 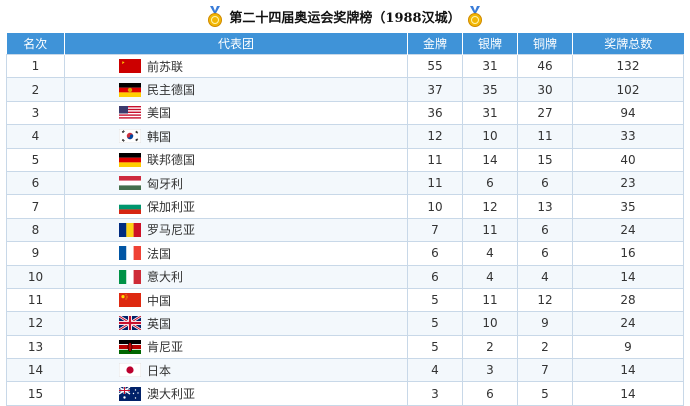 What do you see at coordinates (130, 300) in the screenshot?
I see `china-flag-icon` at bounding box center [130, 300].